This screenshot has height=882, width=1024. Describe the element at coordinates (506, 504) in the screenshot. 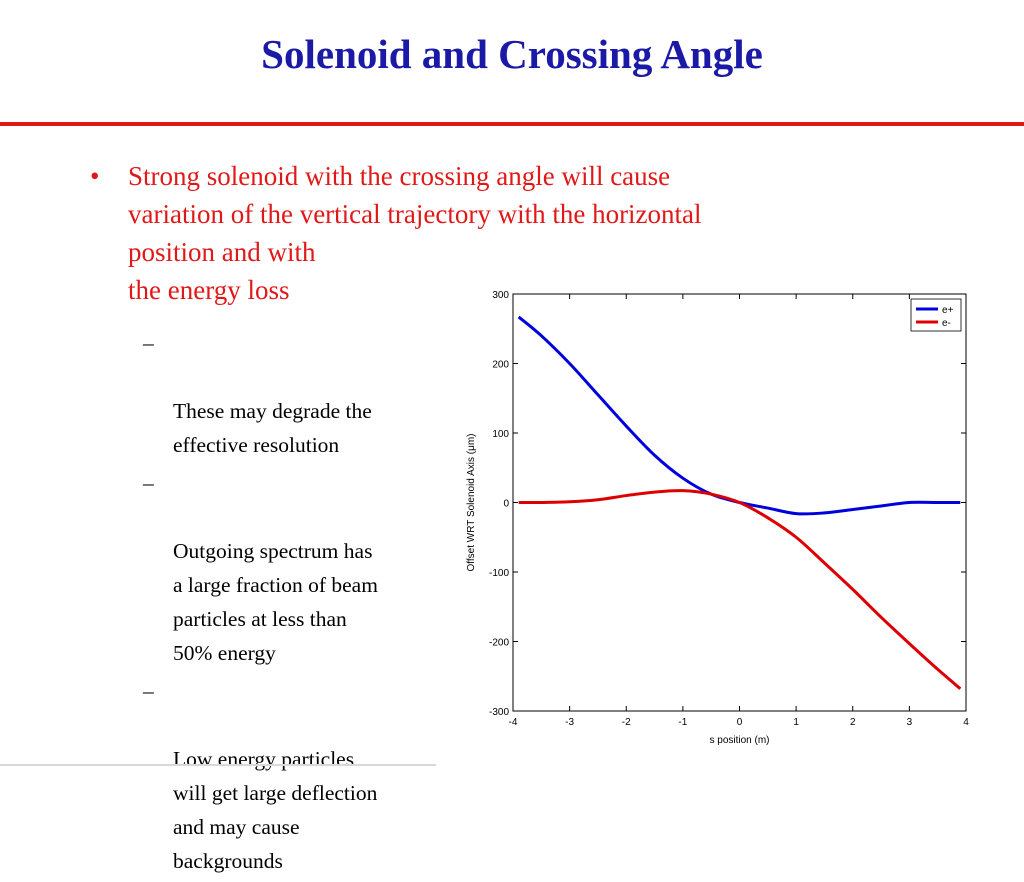

I see `y-tick-label: 0` at that location.